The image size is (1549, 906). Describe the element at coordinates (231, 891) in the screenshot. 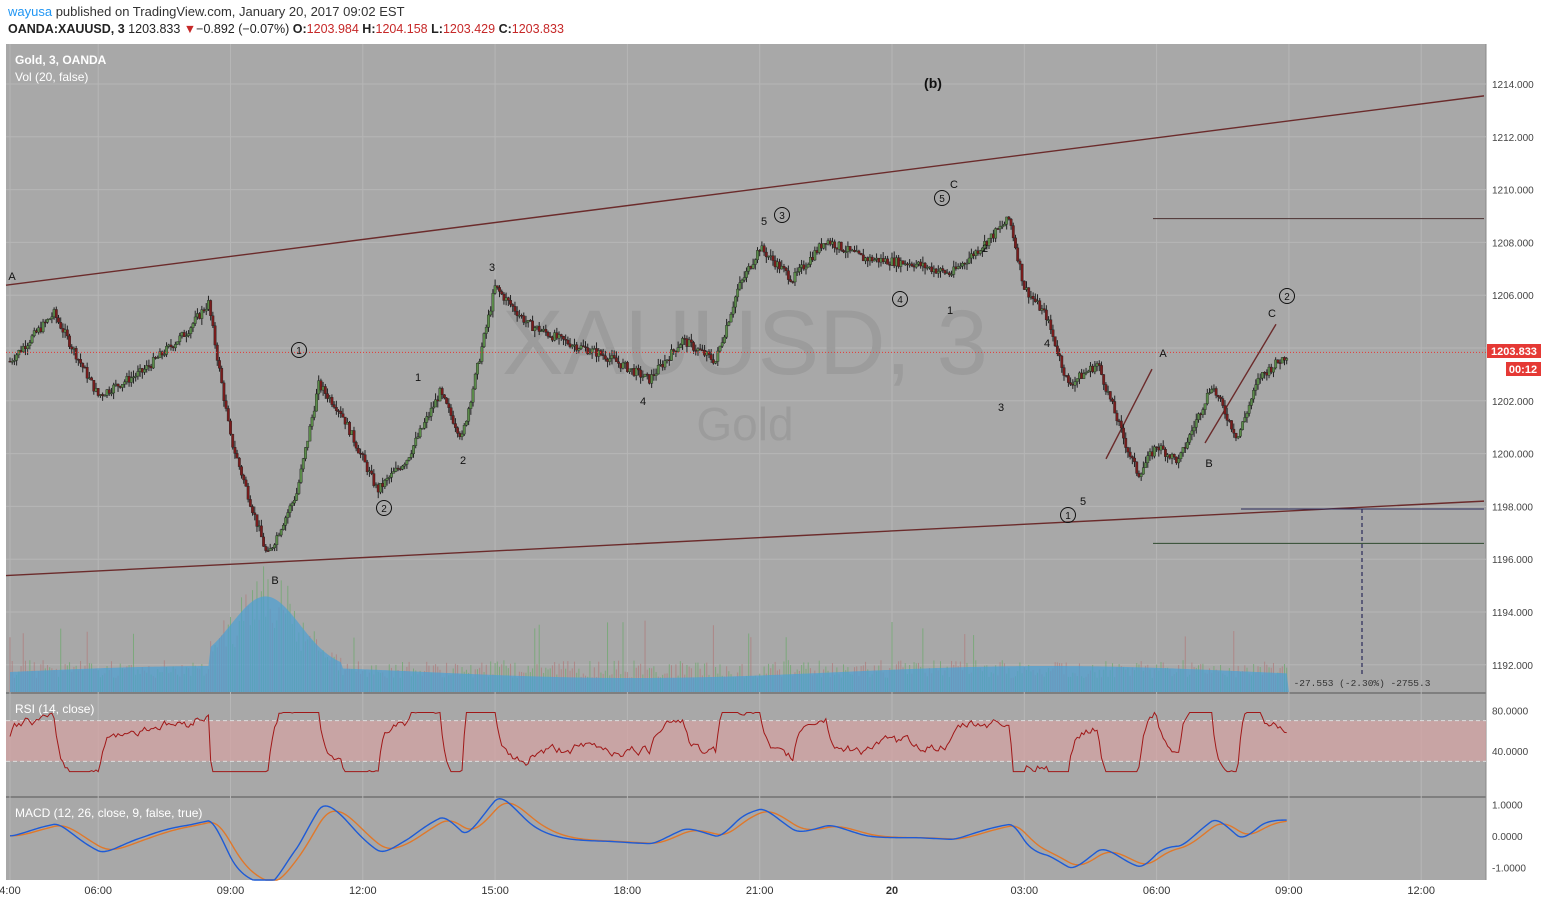

I see `time-tick-label: 09:00` at that location.